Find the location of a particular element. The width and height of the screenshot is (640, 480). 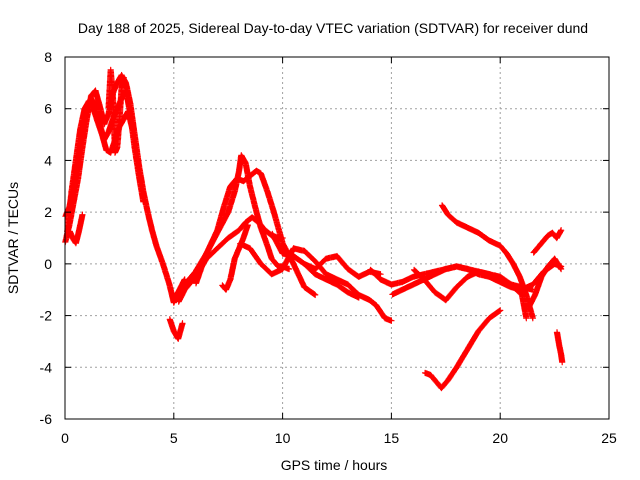

x-tick-label: 10 is located at coordinates (283, 438).